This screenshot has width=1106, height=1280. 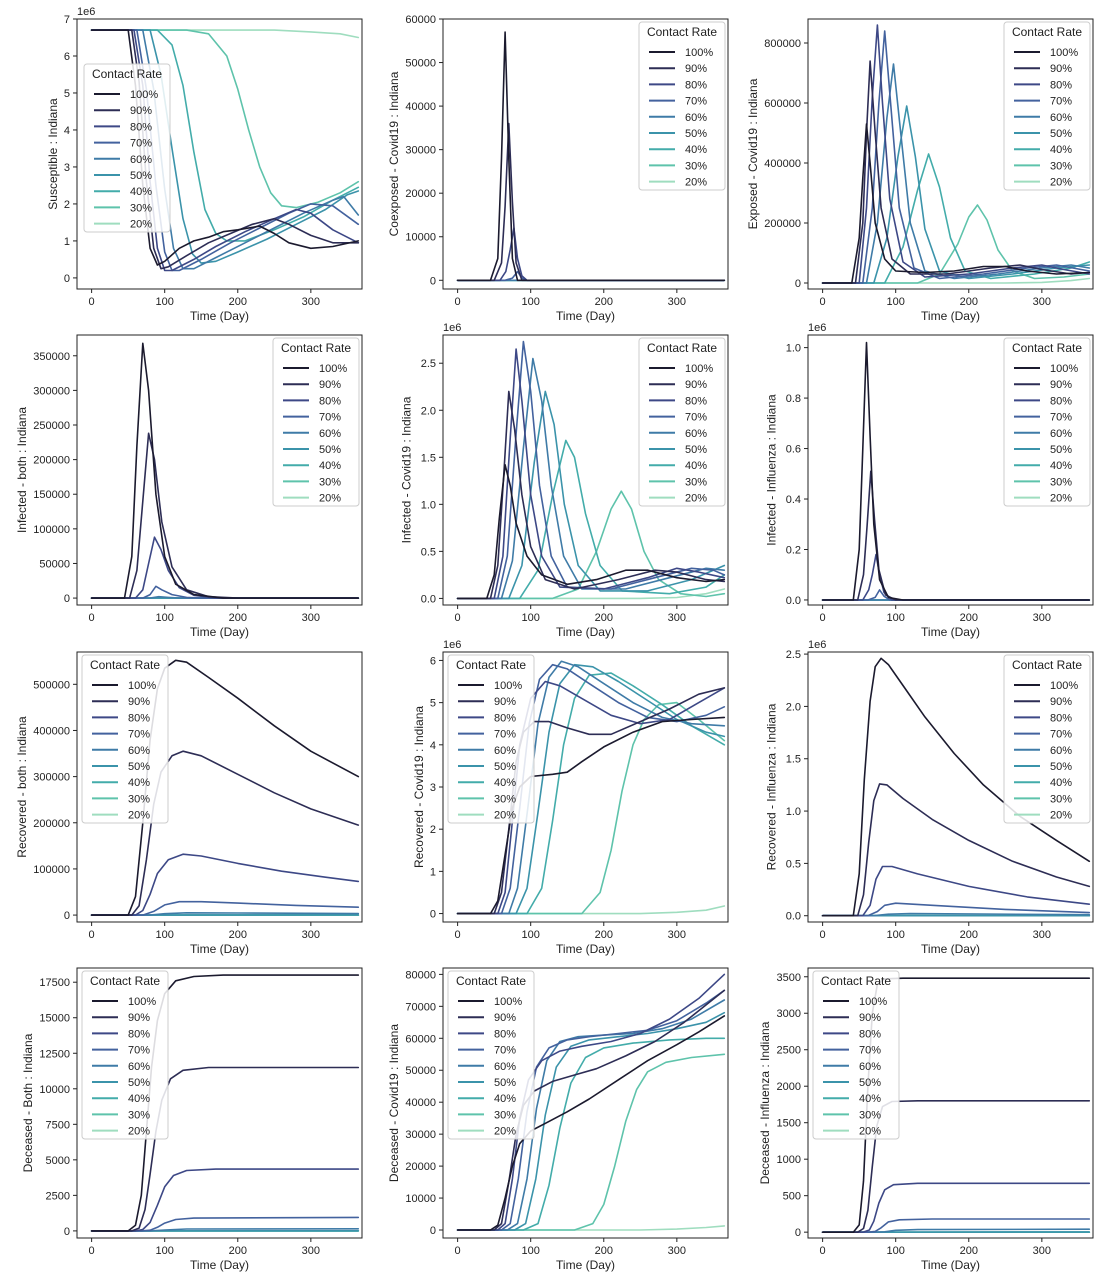 I want to click on series-line-60pct, so click(x=591, y=1115).